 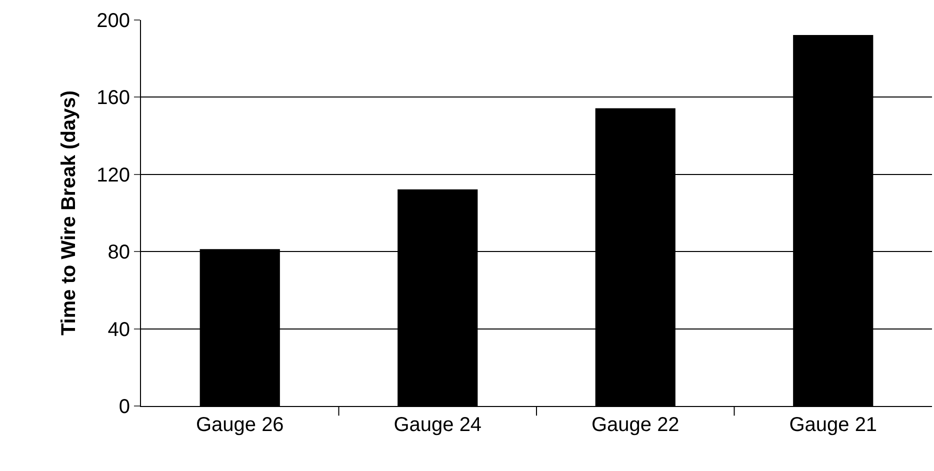 What do you see at coordinates (119, 253) in the screenshot?
I see `y-tick-label: 80` at bounding box center [119, 253].